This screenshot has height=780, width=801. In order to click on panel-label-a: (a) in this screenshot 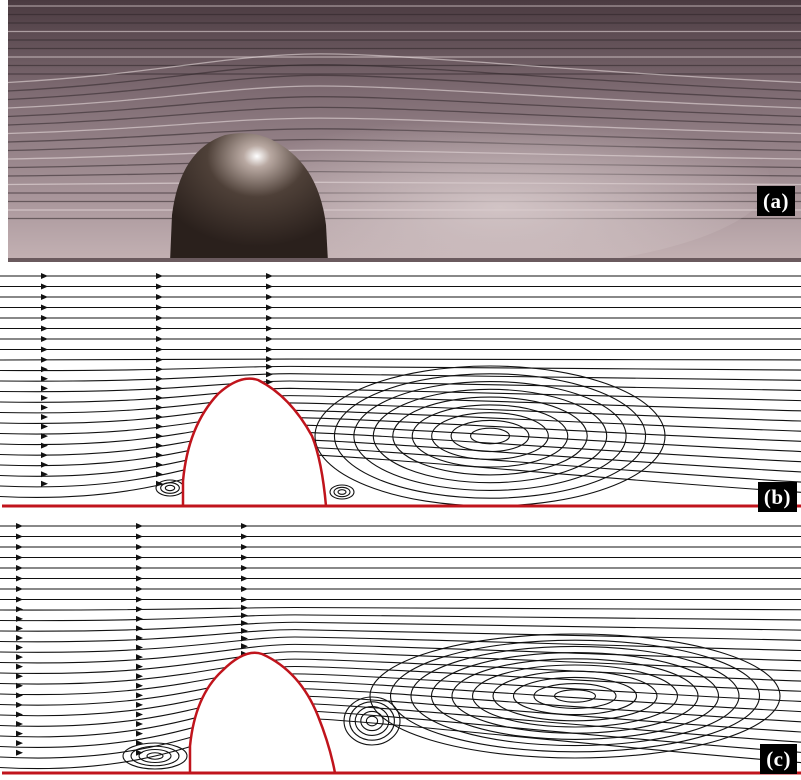, I will do `click(776, 201)`.